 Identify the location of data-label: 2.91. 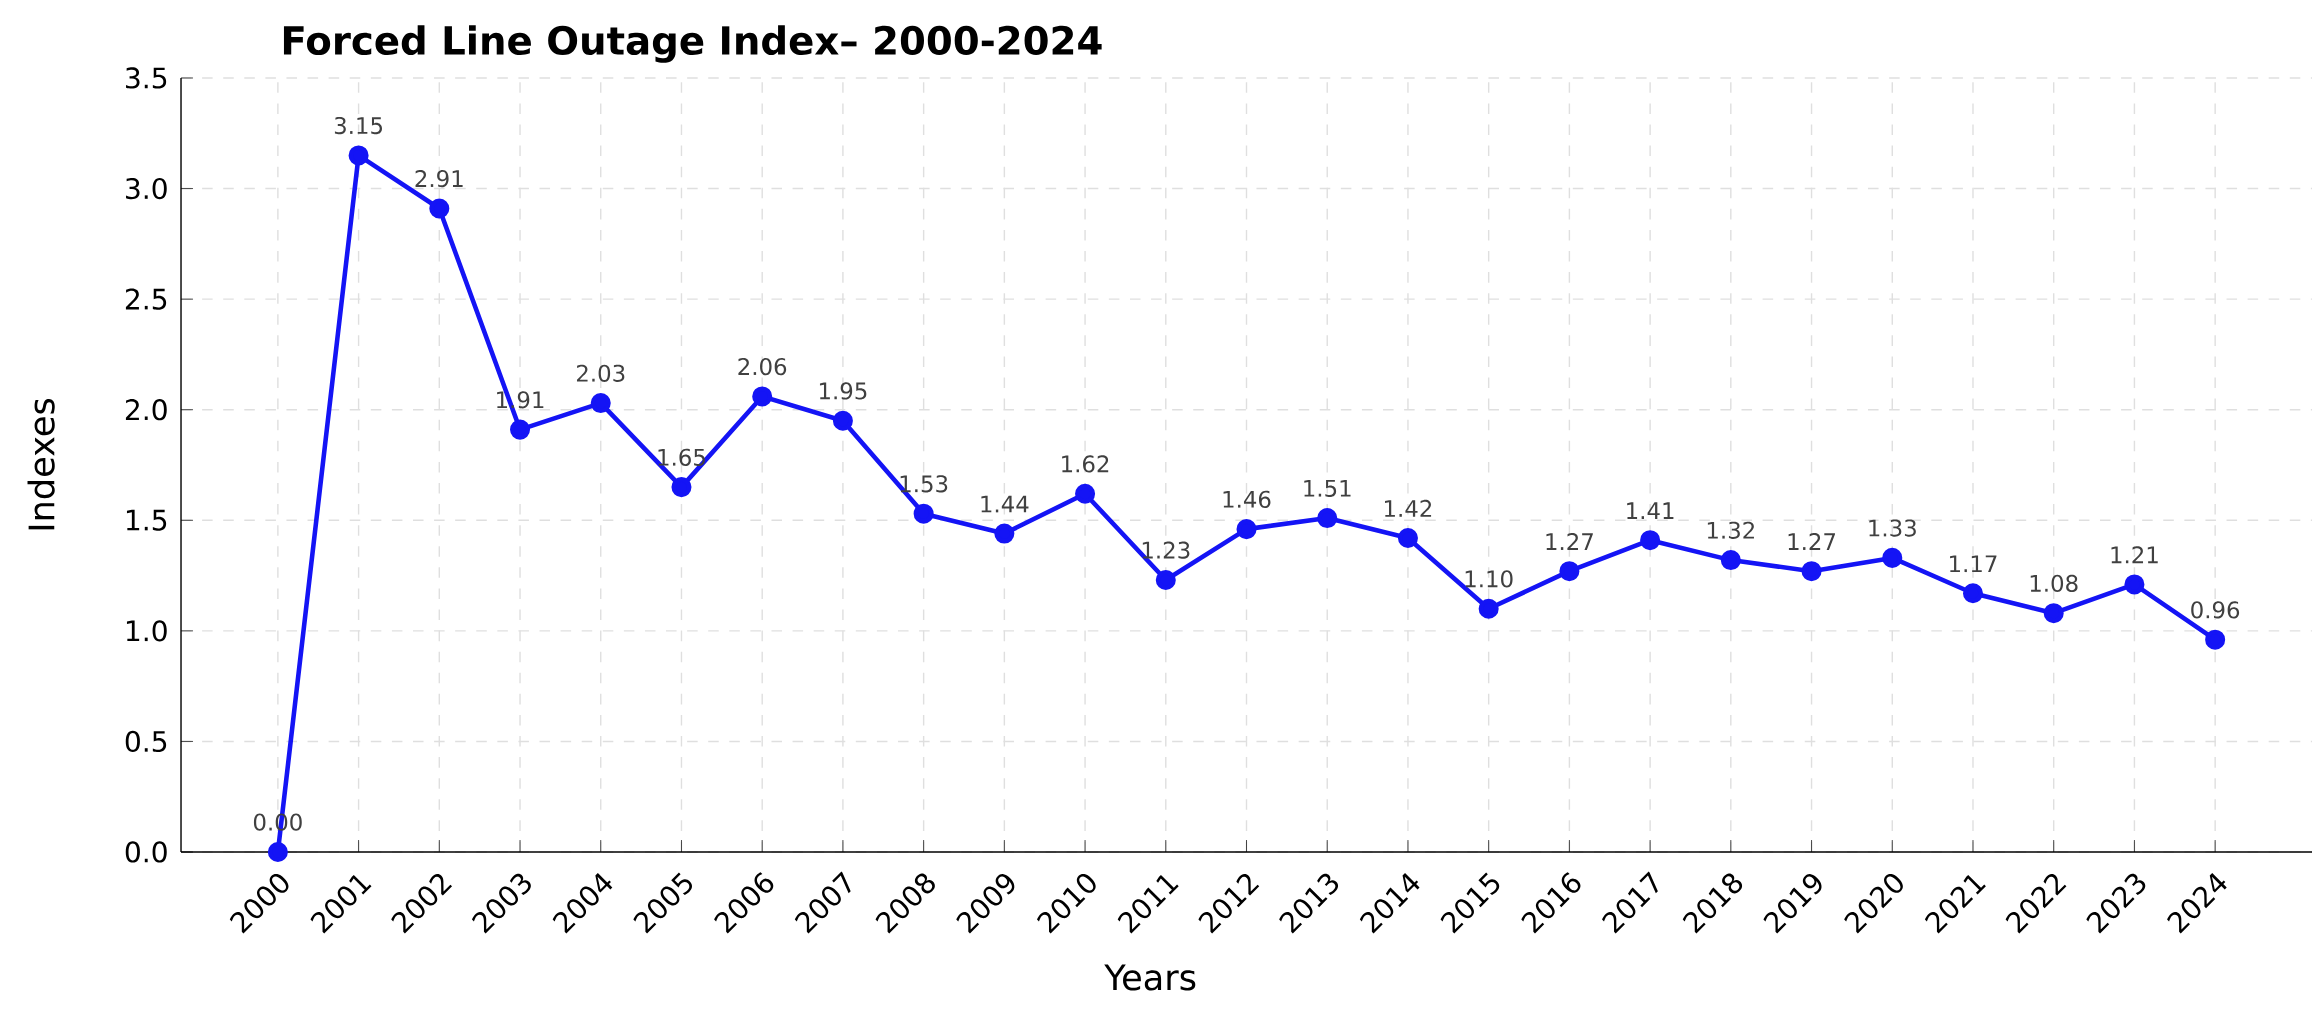
(439, 179).